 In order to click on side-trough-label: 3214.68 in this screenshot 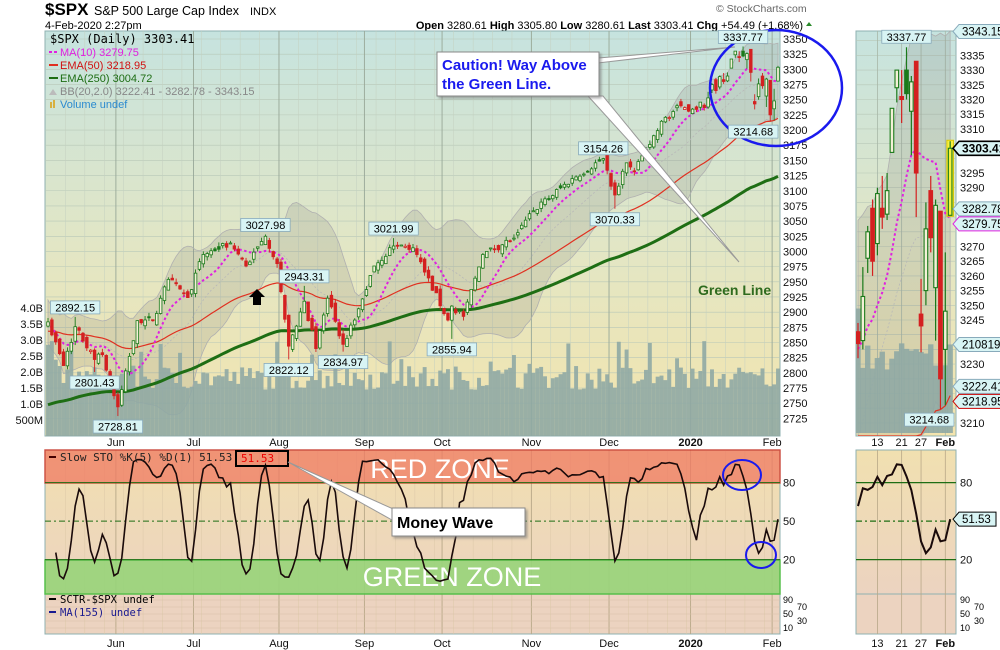, I will do `click(929, 421)`.